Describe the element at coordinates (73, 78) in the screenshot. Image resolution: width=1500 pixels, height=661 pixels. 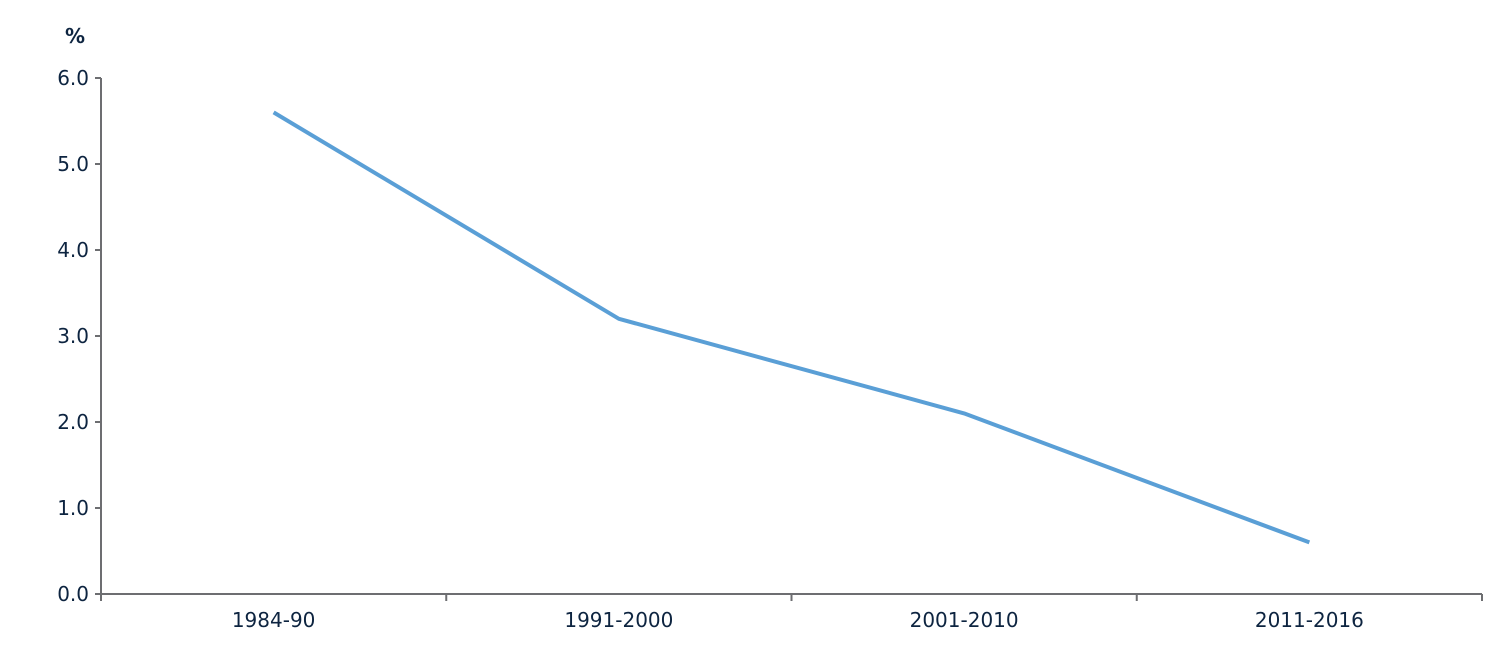
I see `y-tick-label: 6.0` at that location.